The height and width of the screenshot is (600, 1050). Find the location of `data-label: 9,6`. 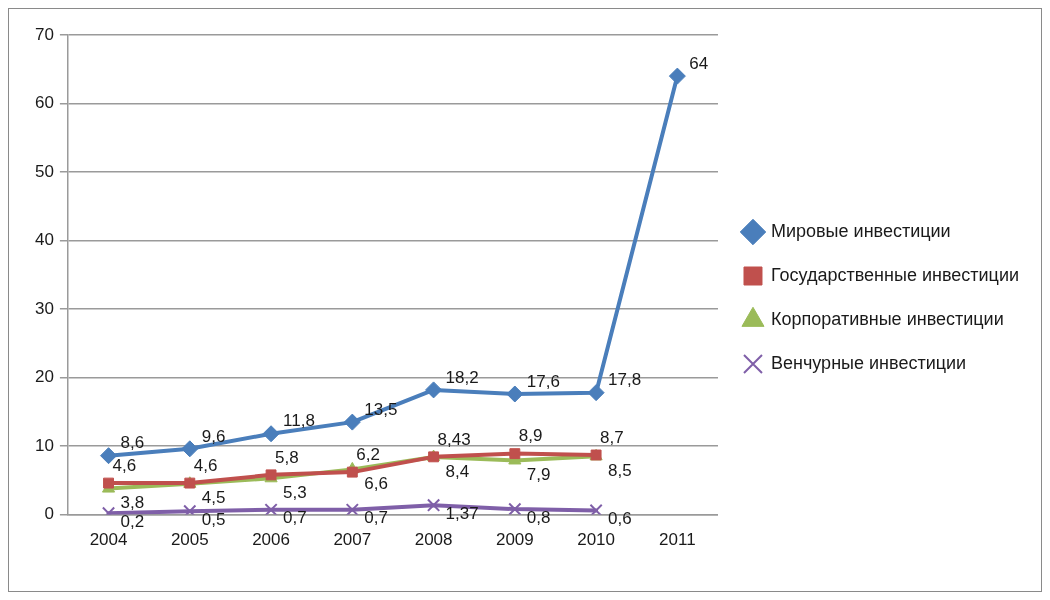

data-label: 9,6 is located at coordinates (213, 436).